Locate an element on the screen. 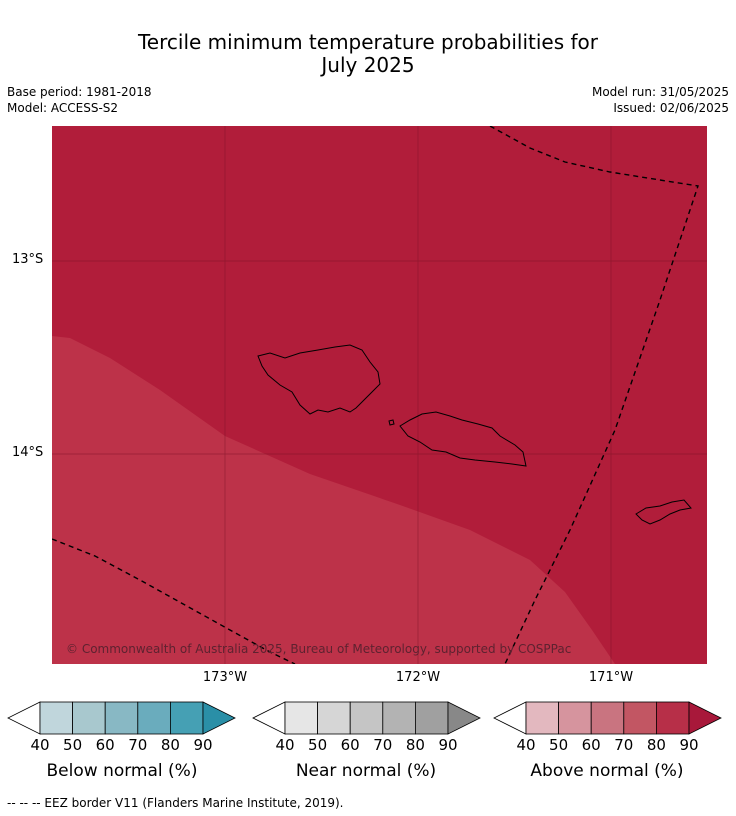 This screenshot has width=736, height=816. colorbar-near-tick: 60 is located at coordinates (350, 745).